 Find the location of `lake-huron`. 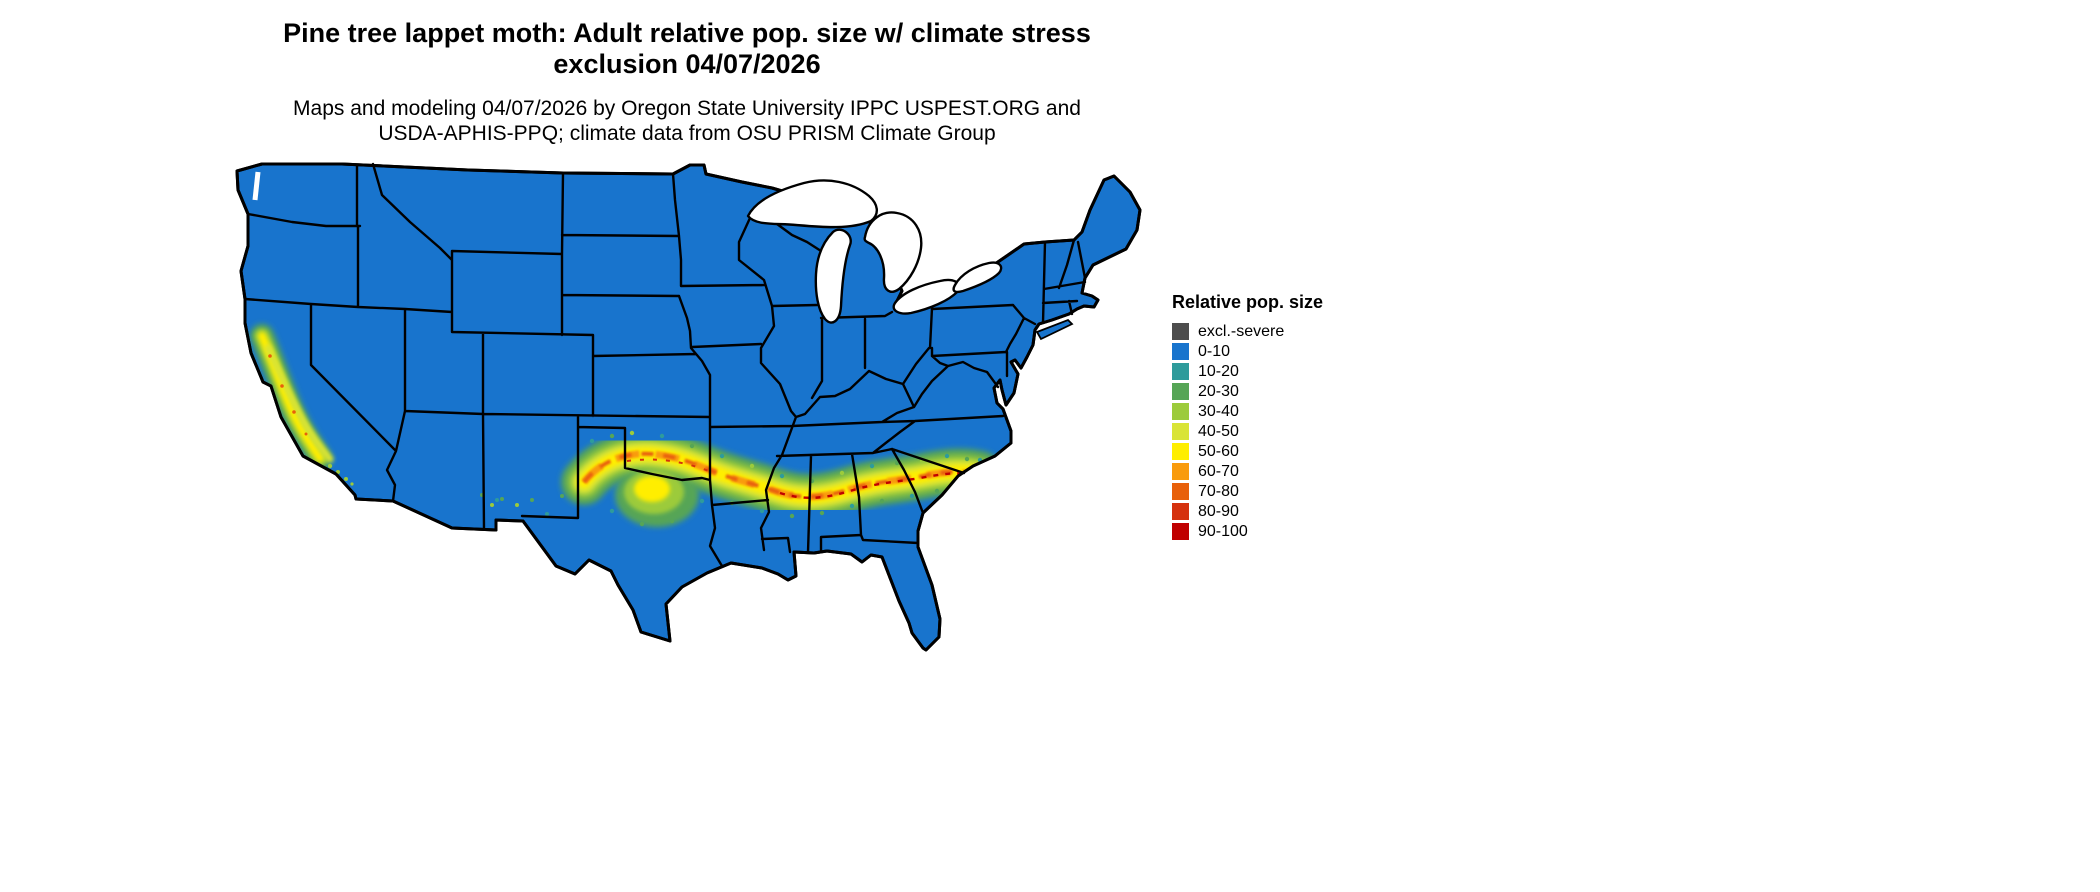

lake-huron is located at coordinates (893, 252).